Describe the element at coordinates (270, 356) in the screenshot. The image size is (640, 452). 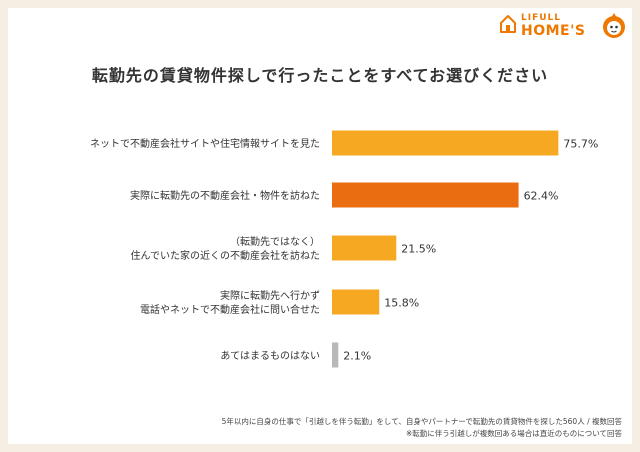
I see `category-label: あてはまるものはない` at that location.